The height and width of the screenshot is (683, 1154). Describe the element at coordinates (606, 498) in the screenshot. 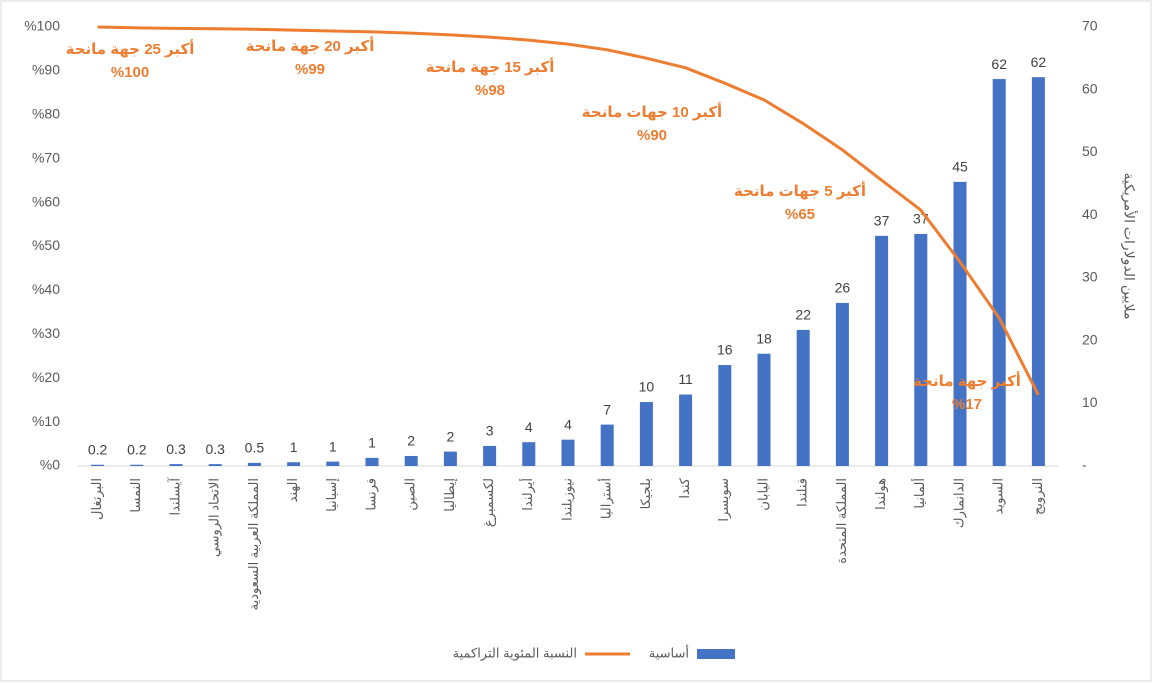

I see `x-tick-label: أستراليا` at that location.